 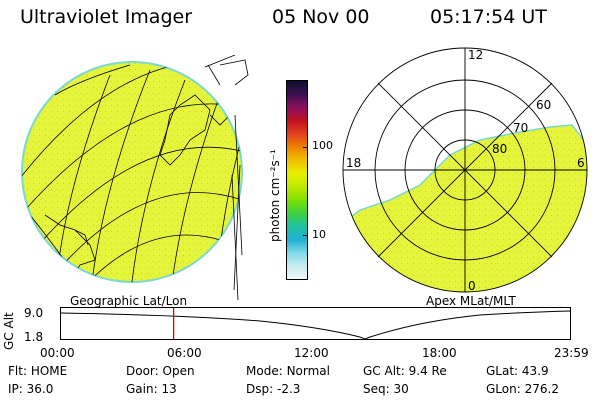 I want to click on time-display: 05:17:54 UT, so click(x=488, y=17).